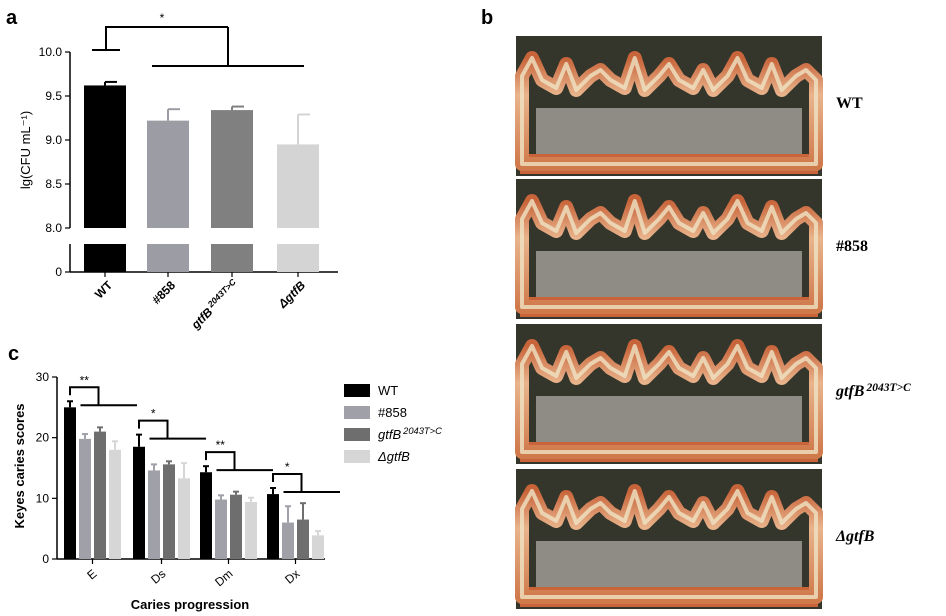 The height and width of the screenshot is (616, 946). I want to click on panel-c-x-tick-label: E, so click(91, 575).